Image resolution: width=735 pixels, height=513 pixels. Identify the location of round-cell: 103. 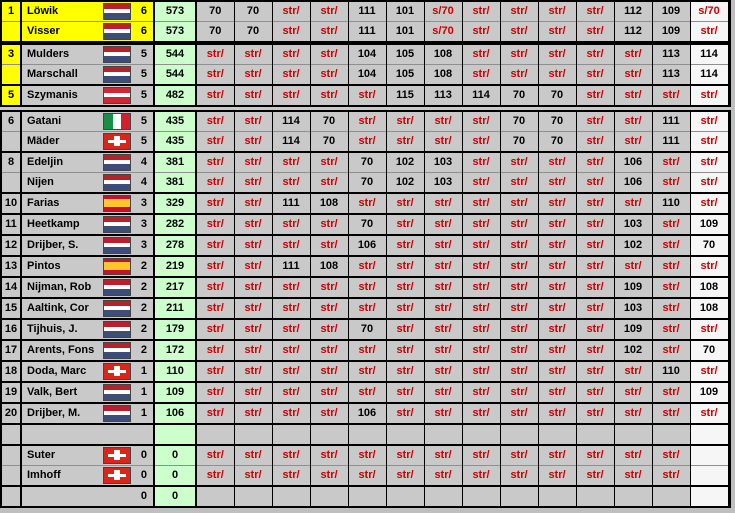
(633, 308).